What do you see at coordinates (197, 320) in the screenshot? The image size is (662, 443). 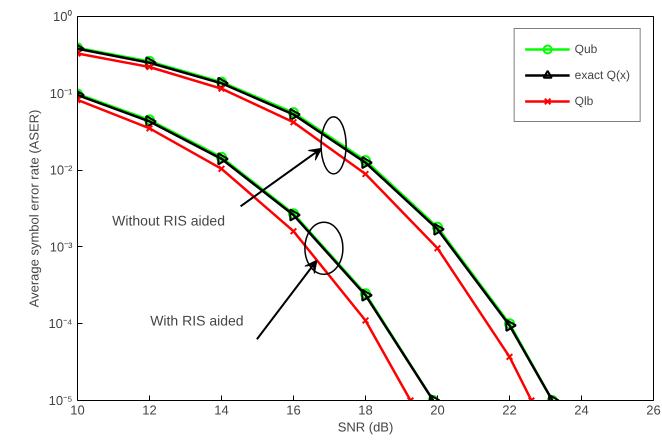 I see `annotation: With RIS aided` at bounding box center [197, 320].